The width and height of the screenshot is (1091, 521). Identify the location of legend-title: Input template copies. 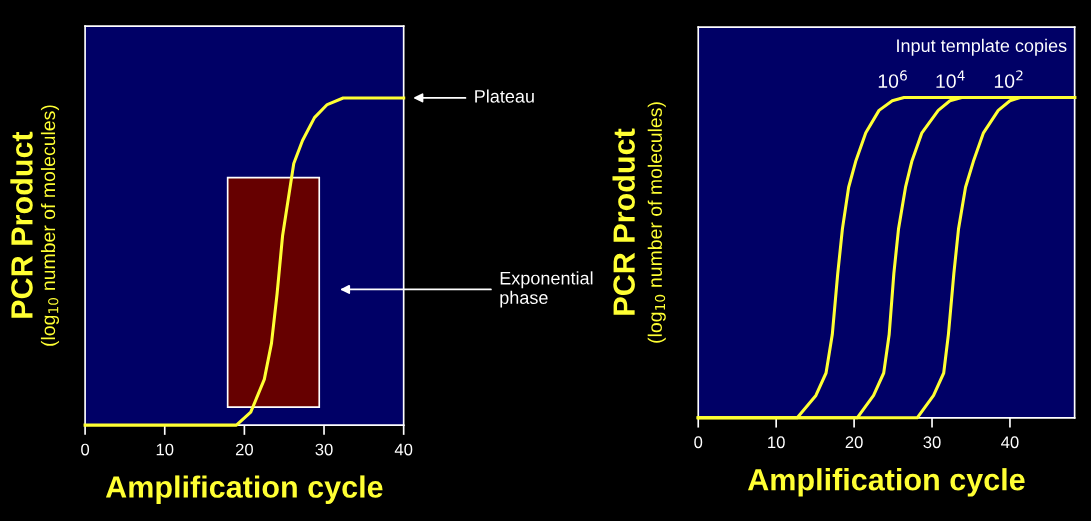
(982, 47).